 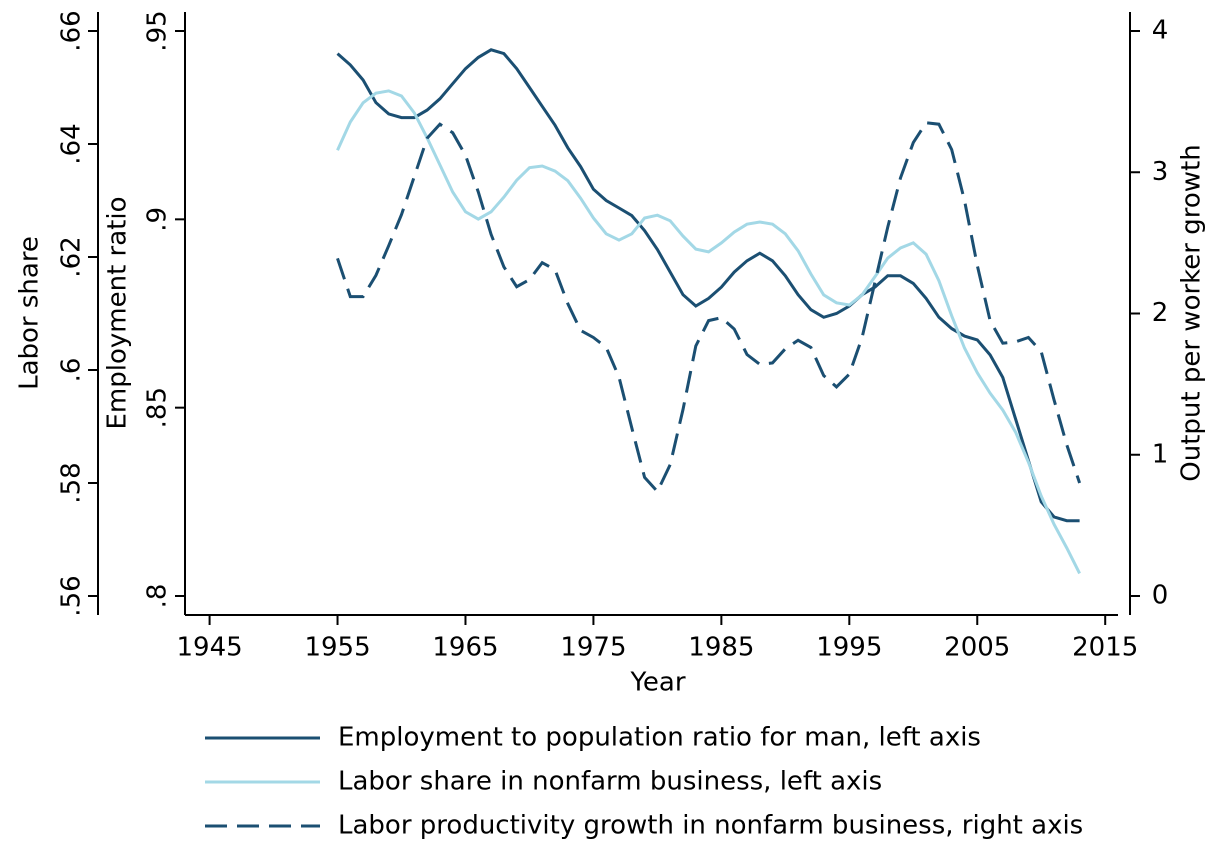 What do you see at coordinates (158, 407) in the screenshot?
I see `y3-tick-label: .85` at bounding box center [158, 407].